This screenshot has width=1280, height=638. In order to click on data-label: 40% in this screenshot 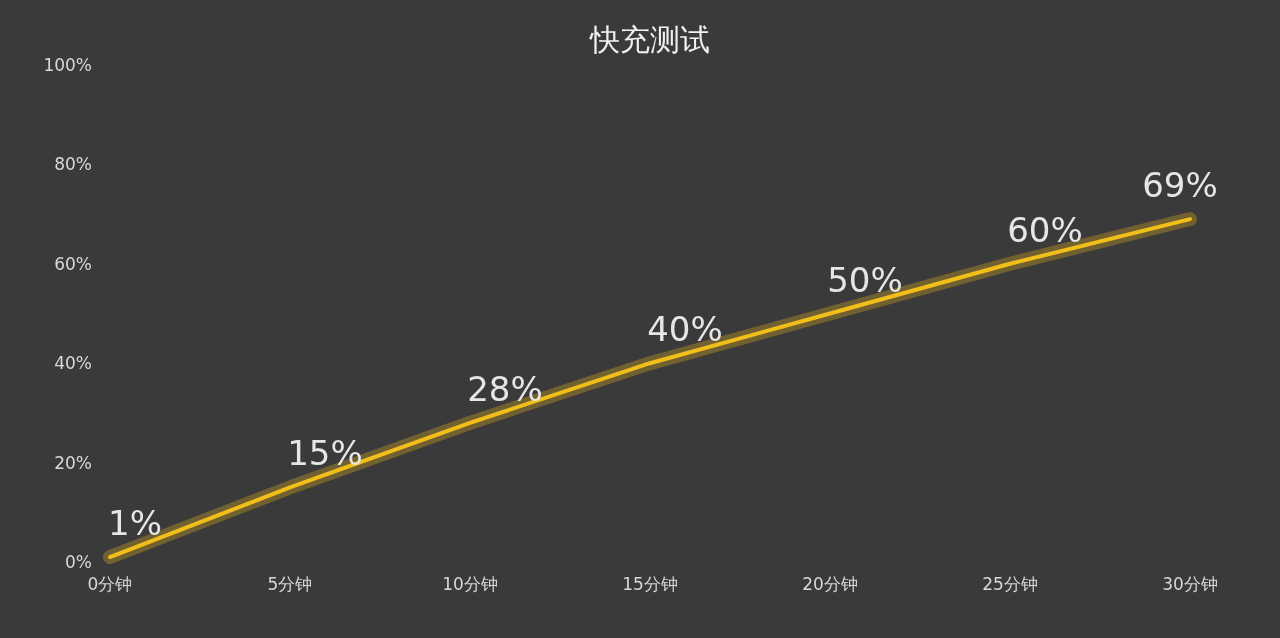, I will do `click(685, 329)`.